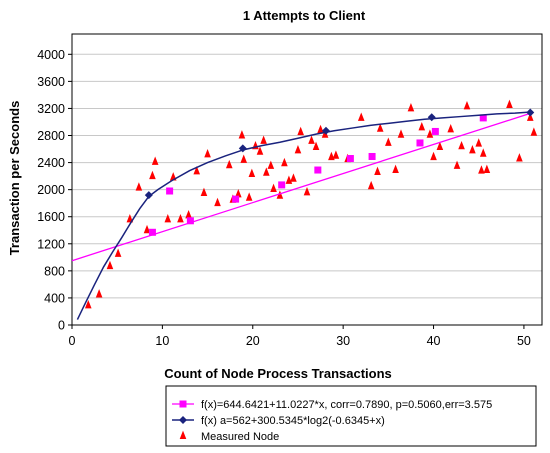 This screenshot has width=550, height=453. I want to click on y-tick-label-7: 2800, so click(51, 136).